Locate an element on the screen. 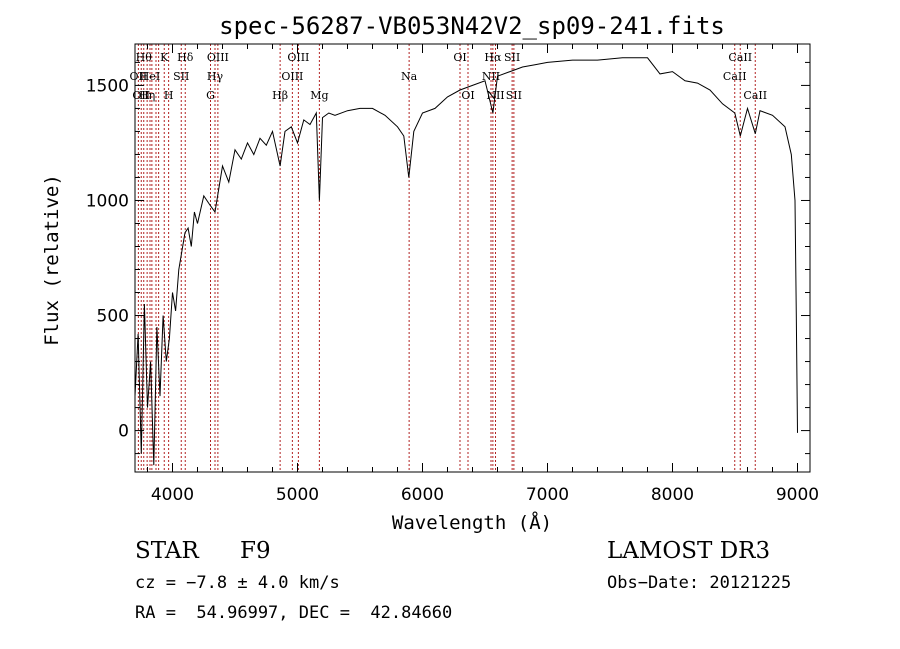  obs-date: Obs−Date: 20121225 is located at coordinates (699, 583).